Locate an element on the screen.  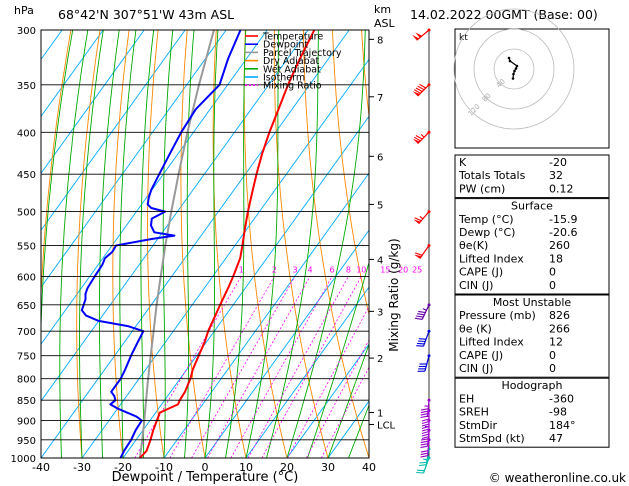
copyright-footer: © weatheronline.co.uk is located at coordinates (557, 478).